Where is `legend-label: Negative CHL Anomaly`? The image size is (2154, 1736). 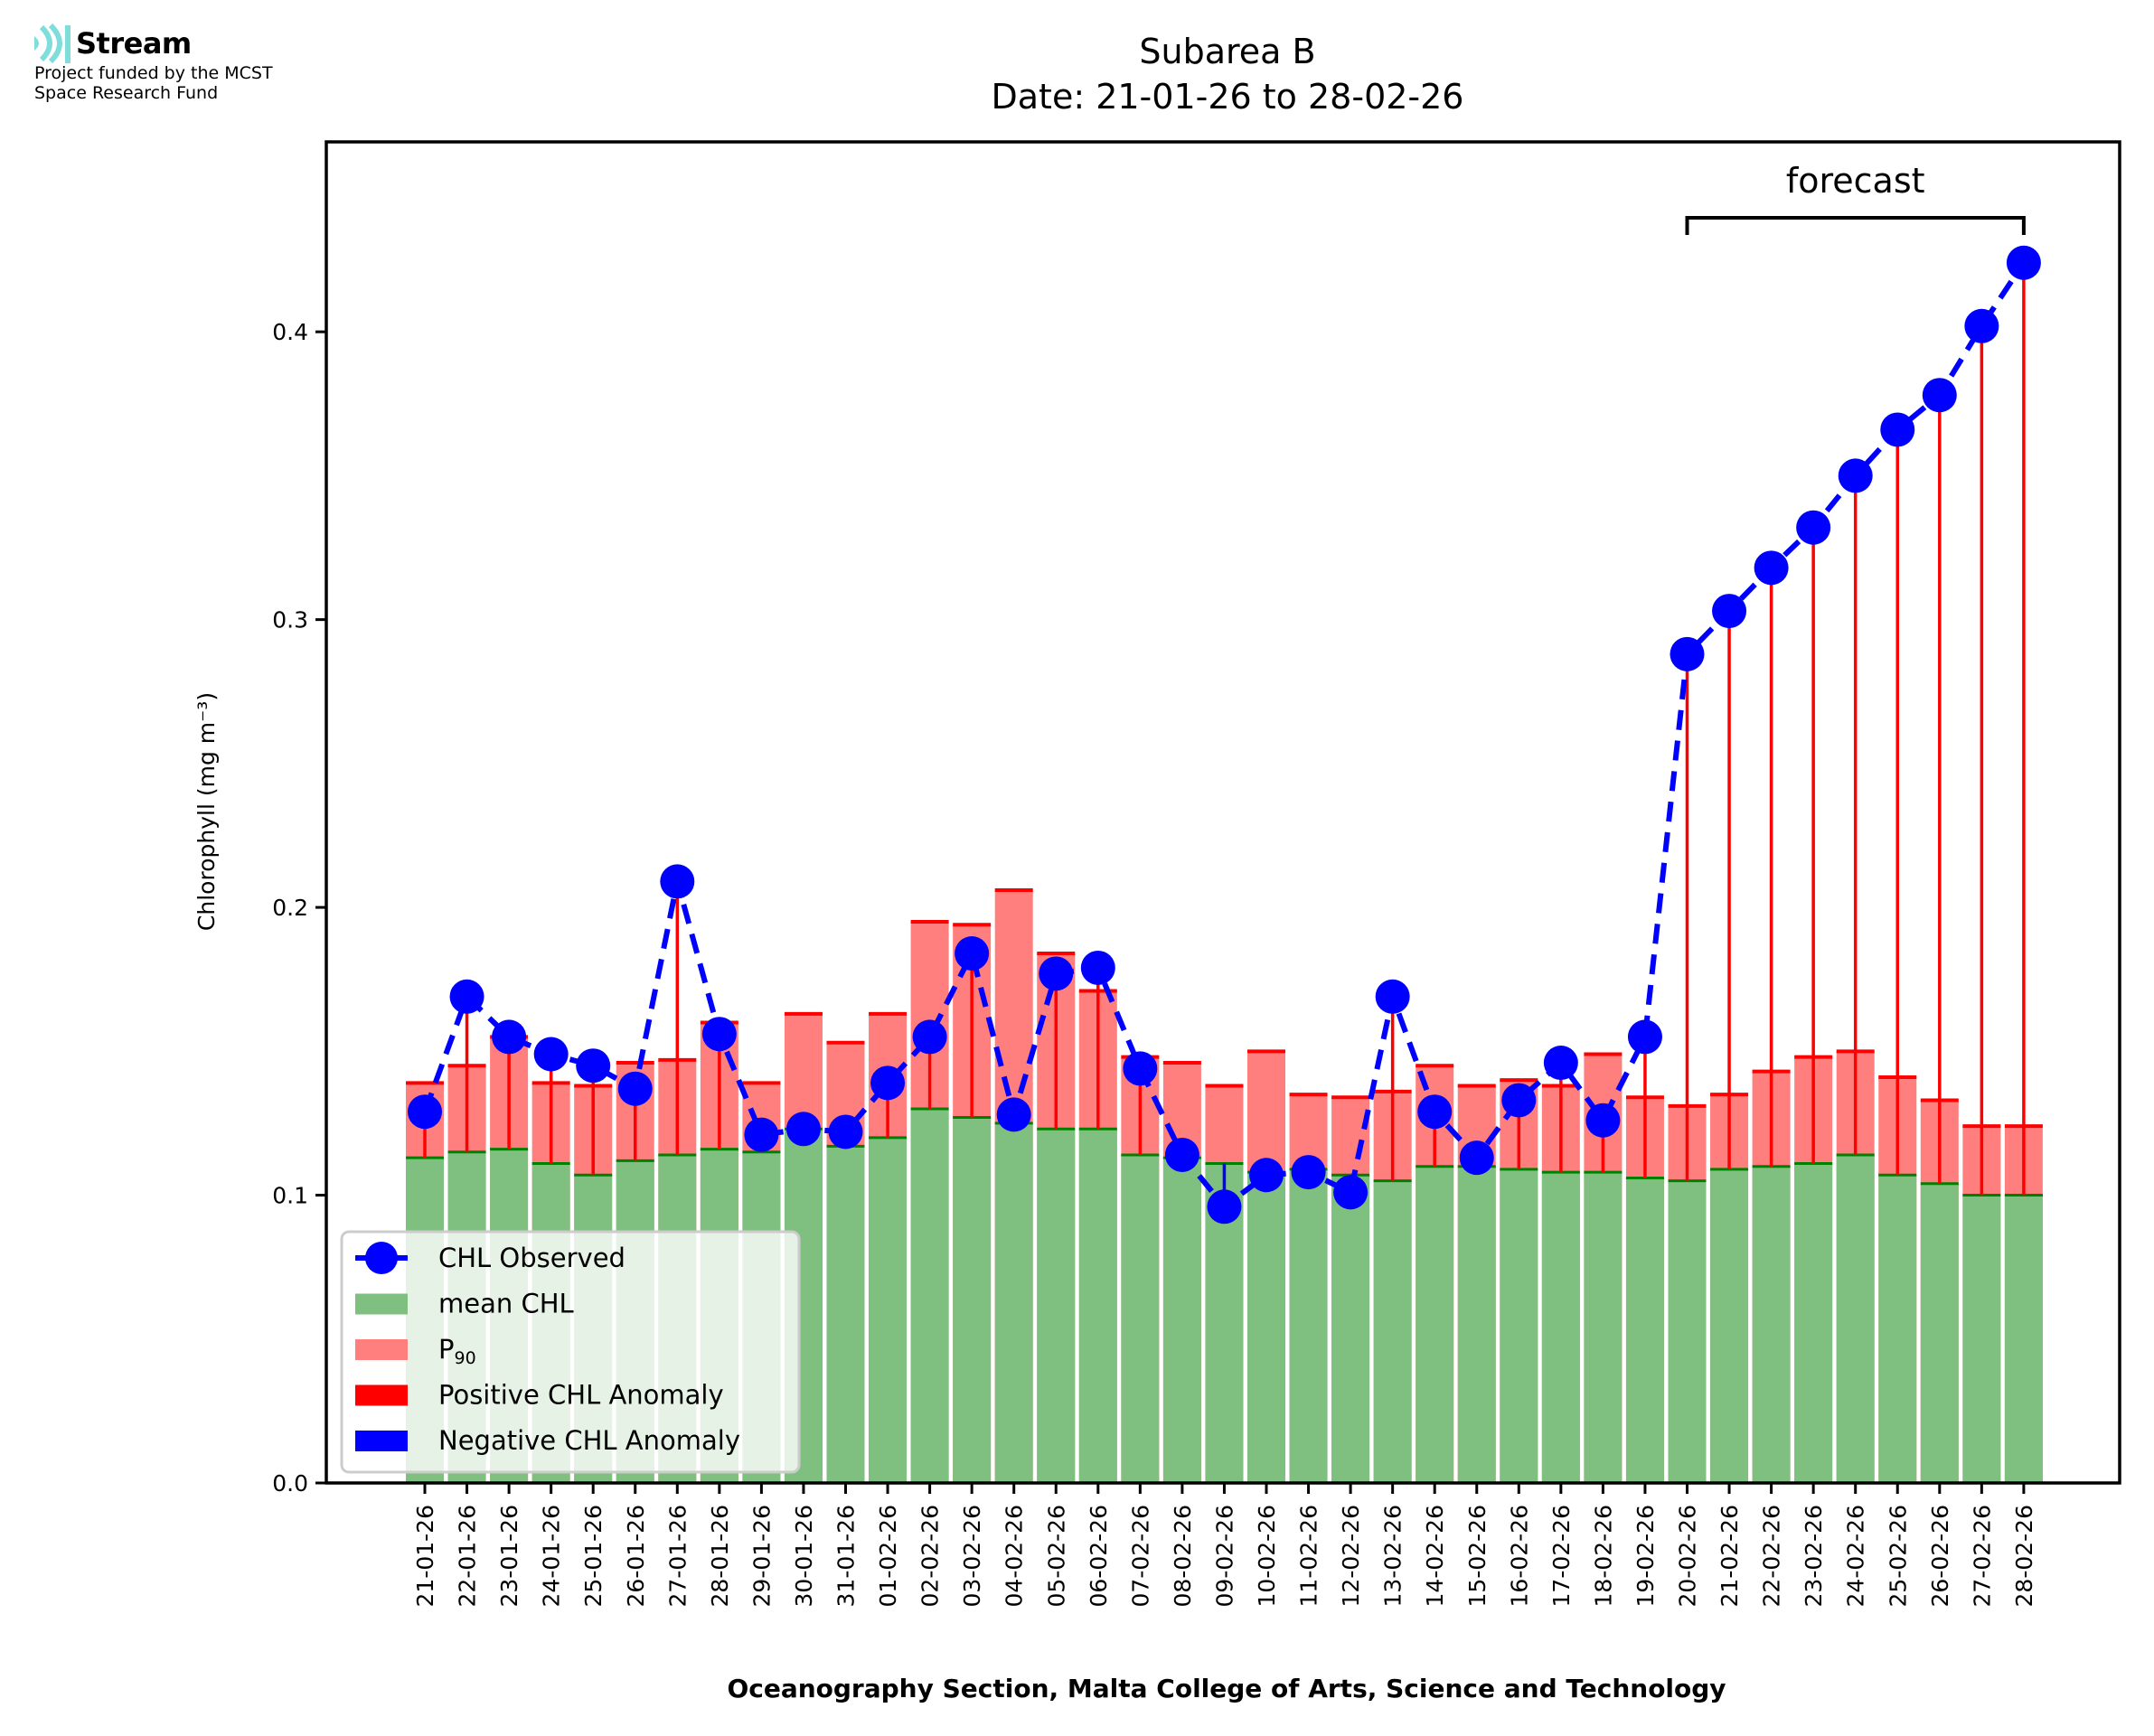 legend-label: Negative CHL Anomaly is located at coordinates (589, 1440).